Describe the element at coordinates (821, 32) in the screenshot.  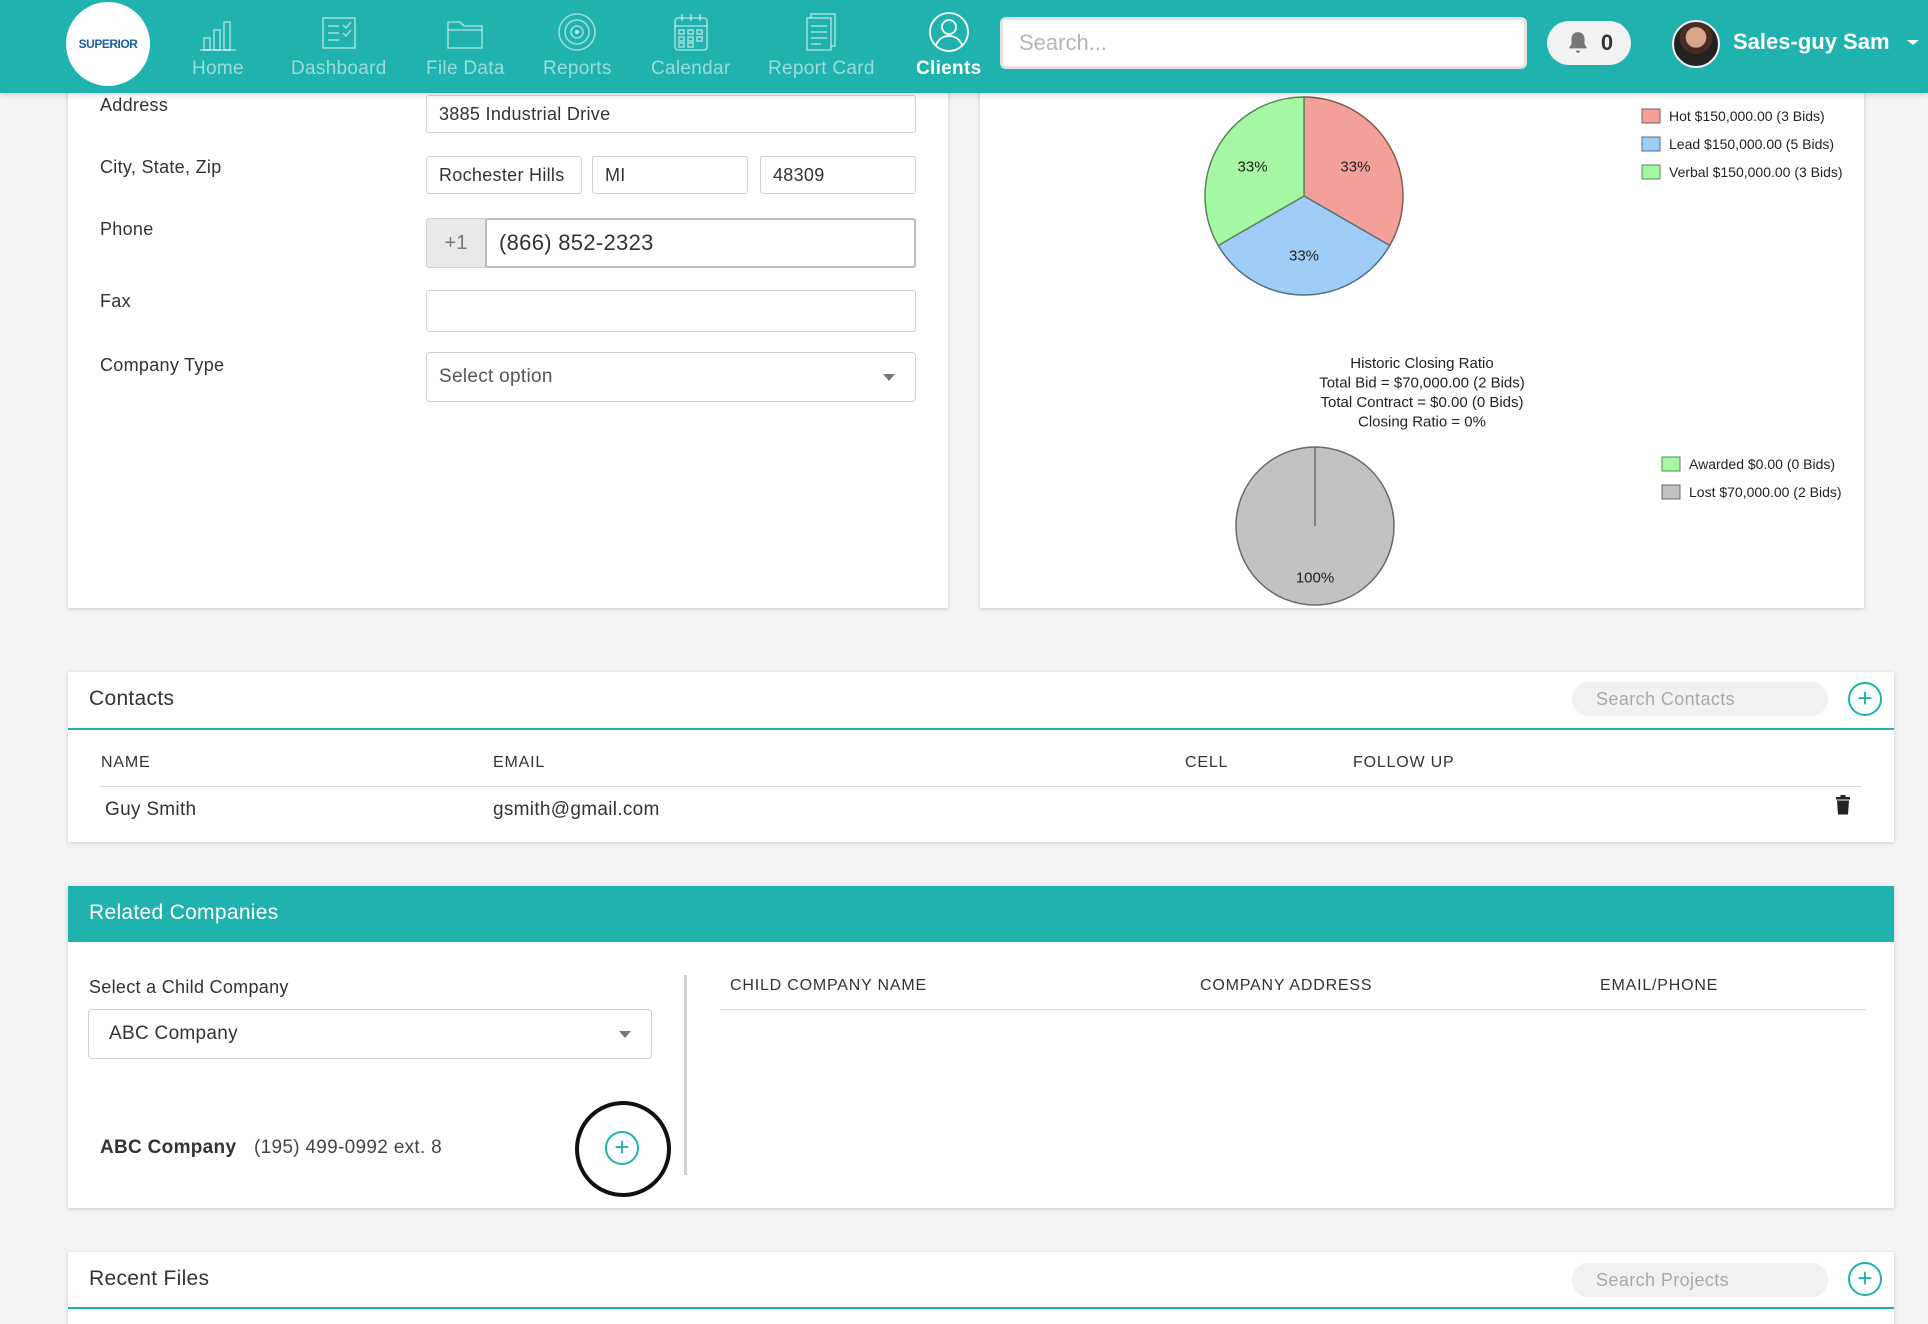
I see `document-icon` at that location.